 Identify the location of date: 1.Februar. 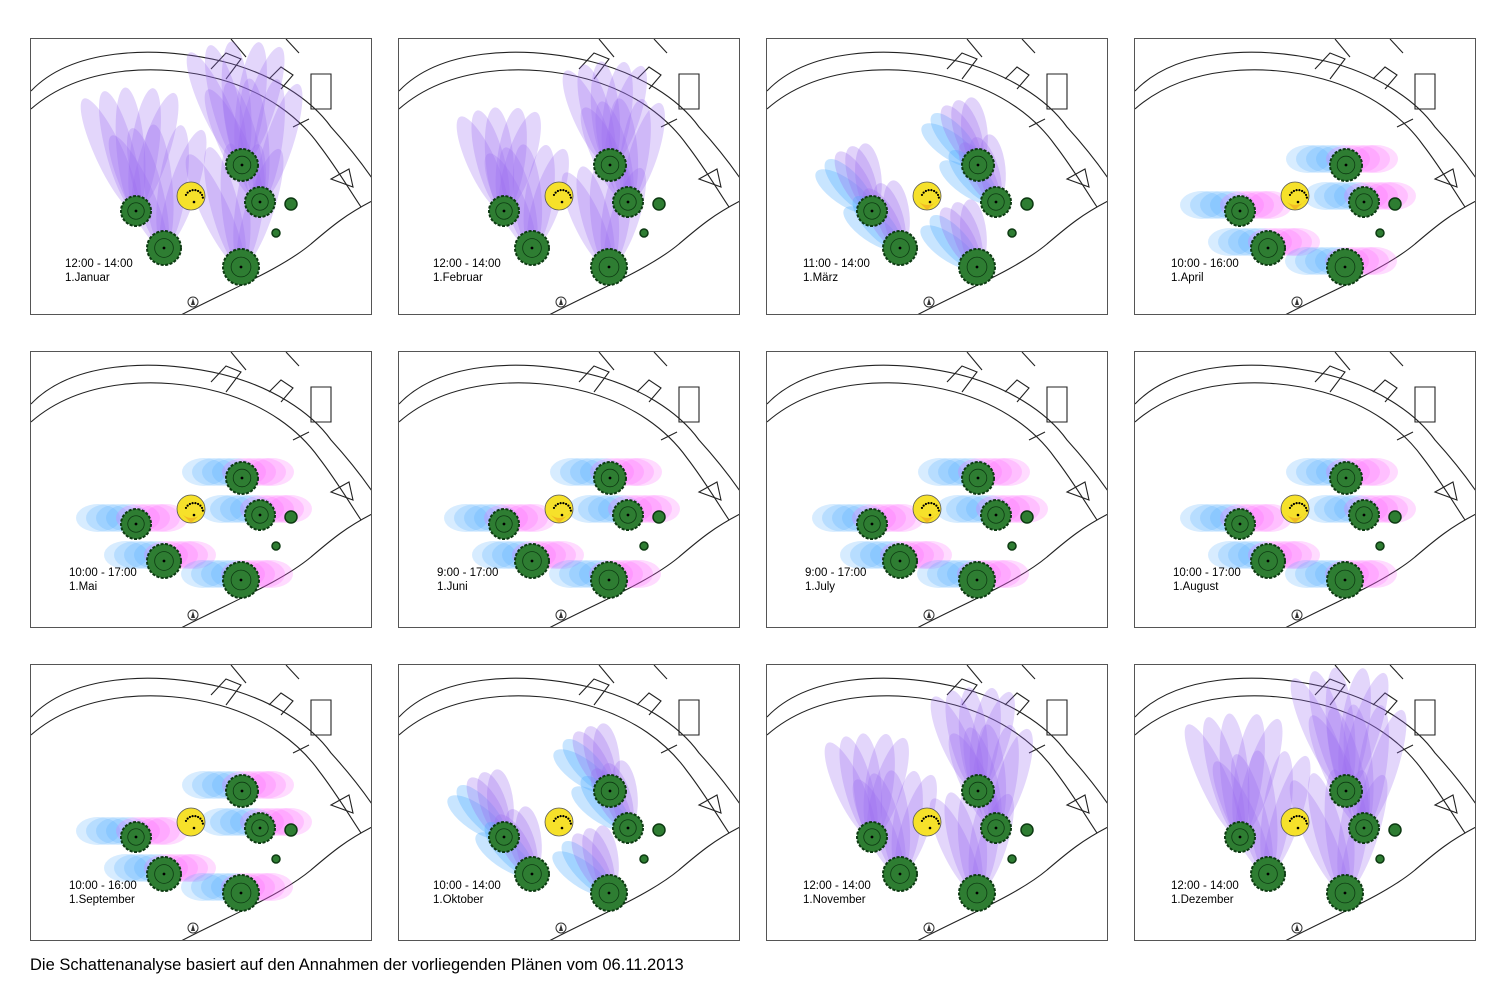
(458, 278).